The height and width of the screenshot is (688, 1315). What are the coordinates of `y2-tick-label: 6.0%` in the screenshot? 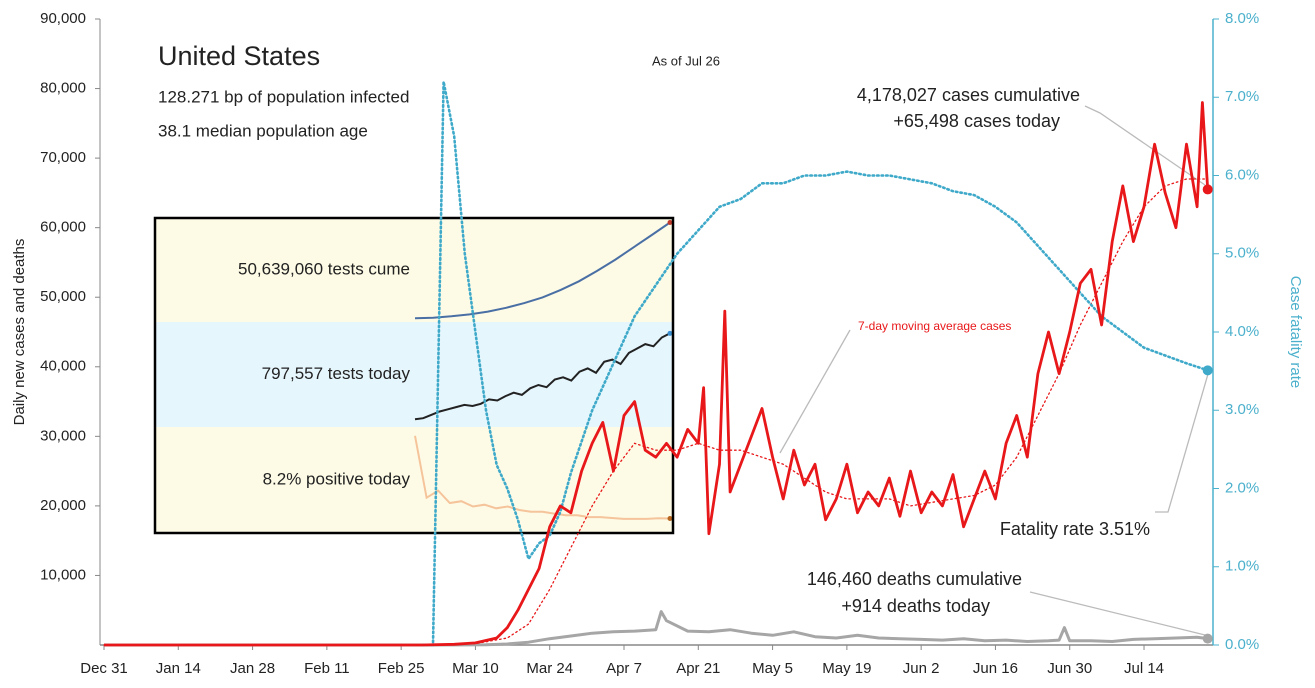 It's located at (1242, 174).